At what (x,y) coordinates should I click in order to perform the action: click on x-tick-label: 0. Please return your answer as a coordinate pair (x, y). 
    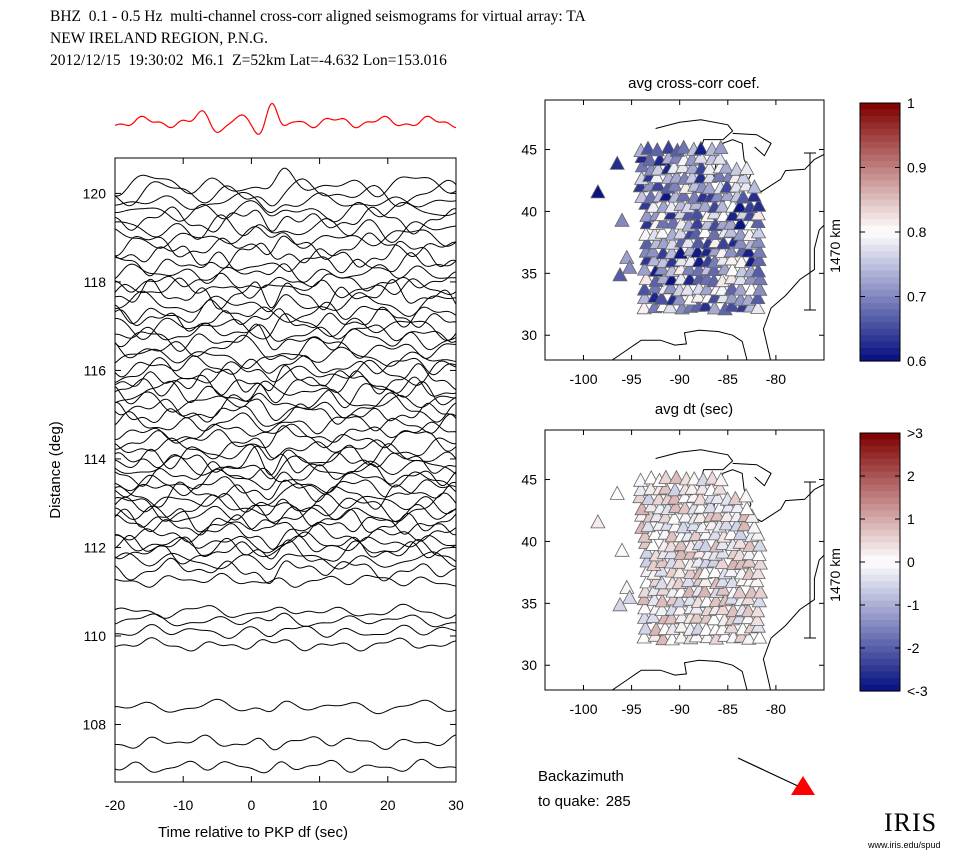
    Looking at the image, I should click on (252, 805).